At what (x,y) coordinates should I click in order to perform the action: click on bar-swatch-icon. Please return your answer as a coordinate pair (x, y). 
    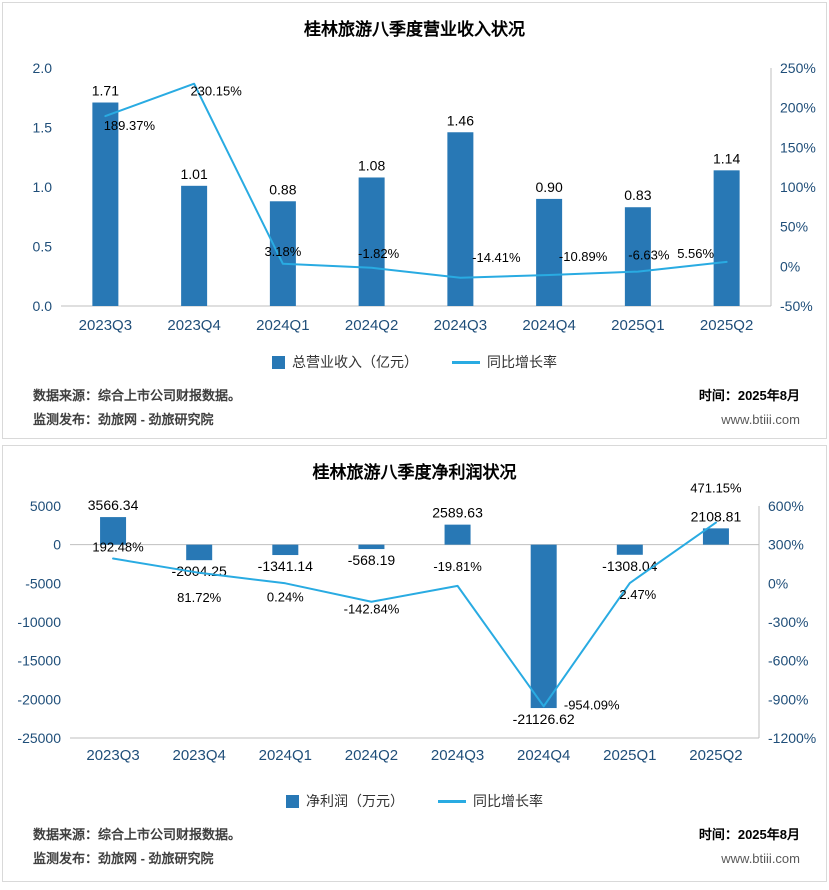
    Looking at the image, I should click on (278, 362).